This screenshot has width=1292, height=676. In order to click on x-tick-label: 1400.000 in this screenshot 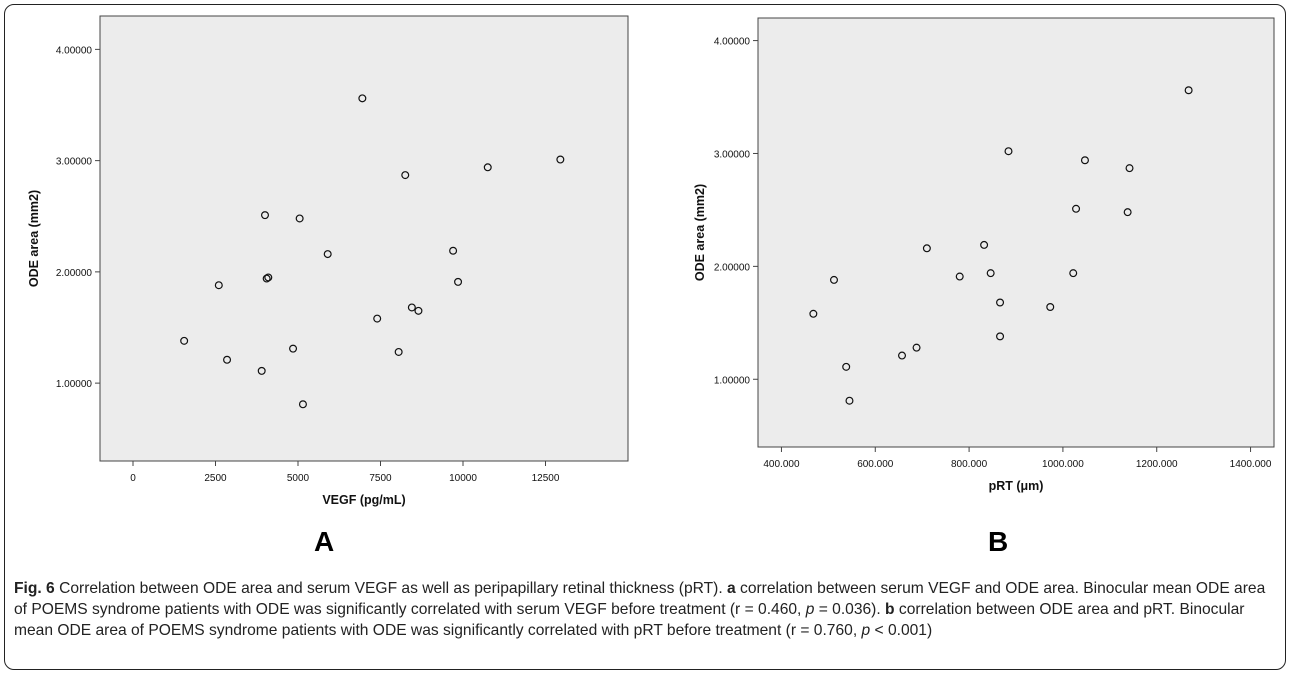, I will do `click(1251, 464)`.